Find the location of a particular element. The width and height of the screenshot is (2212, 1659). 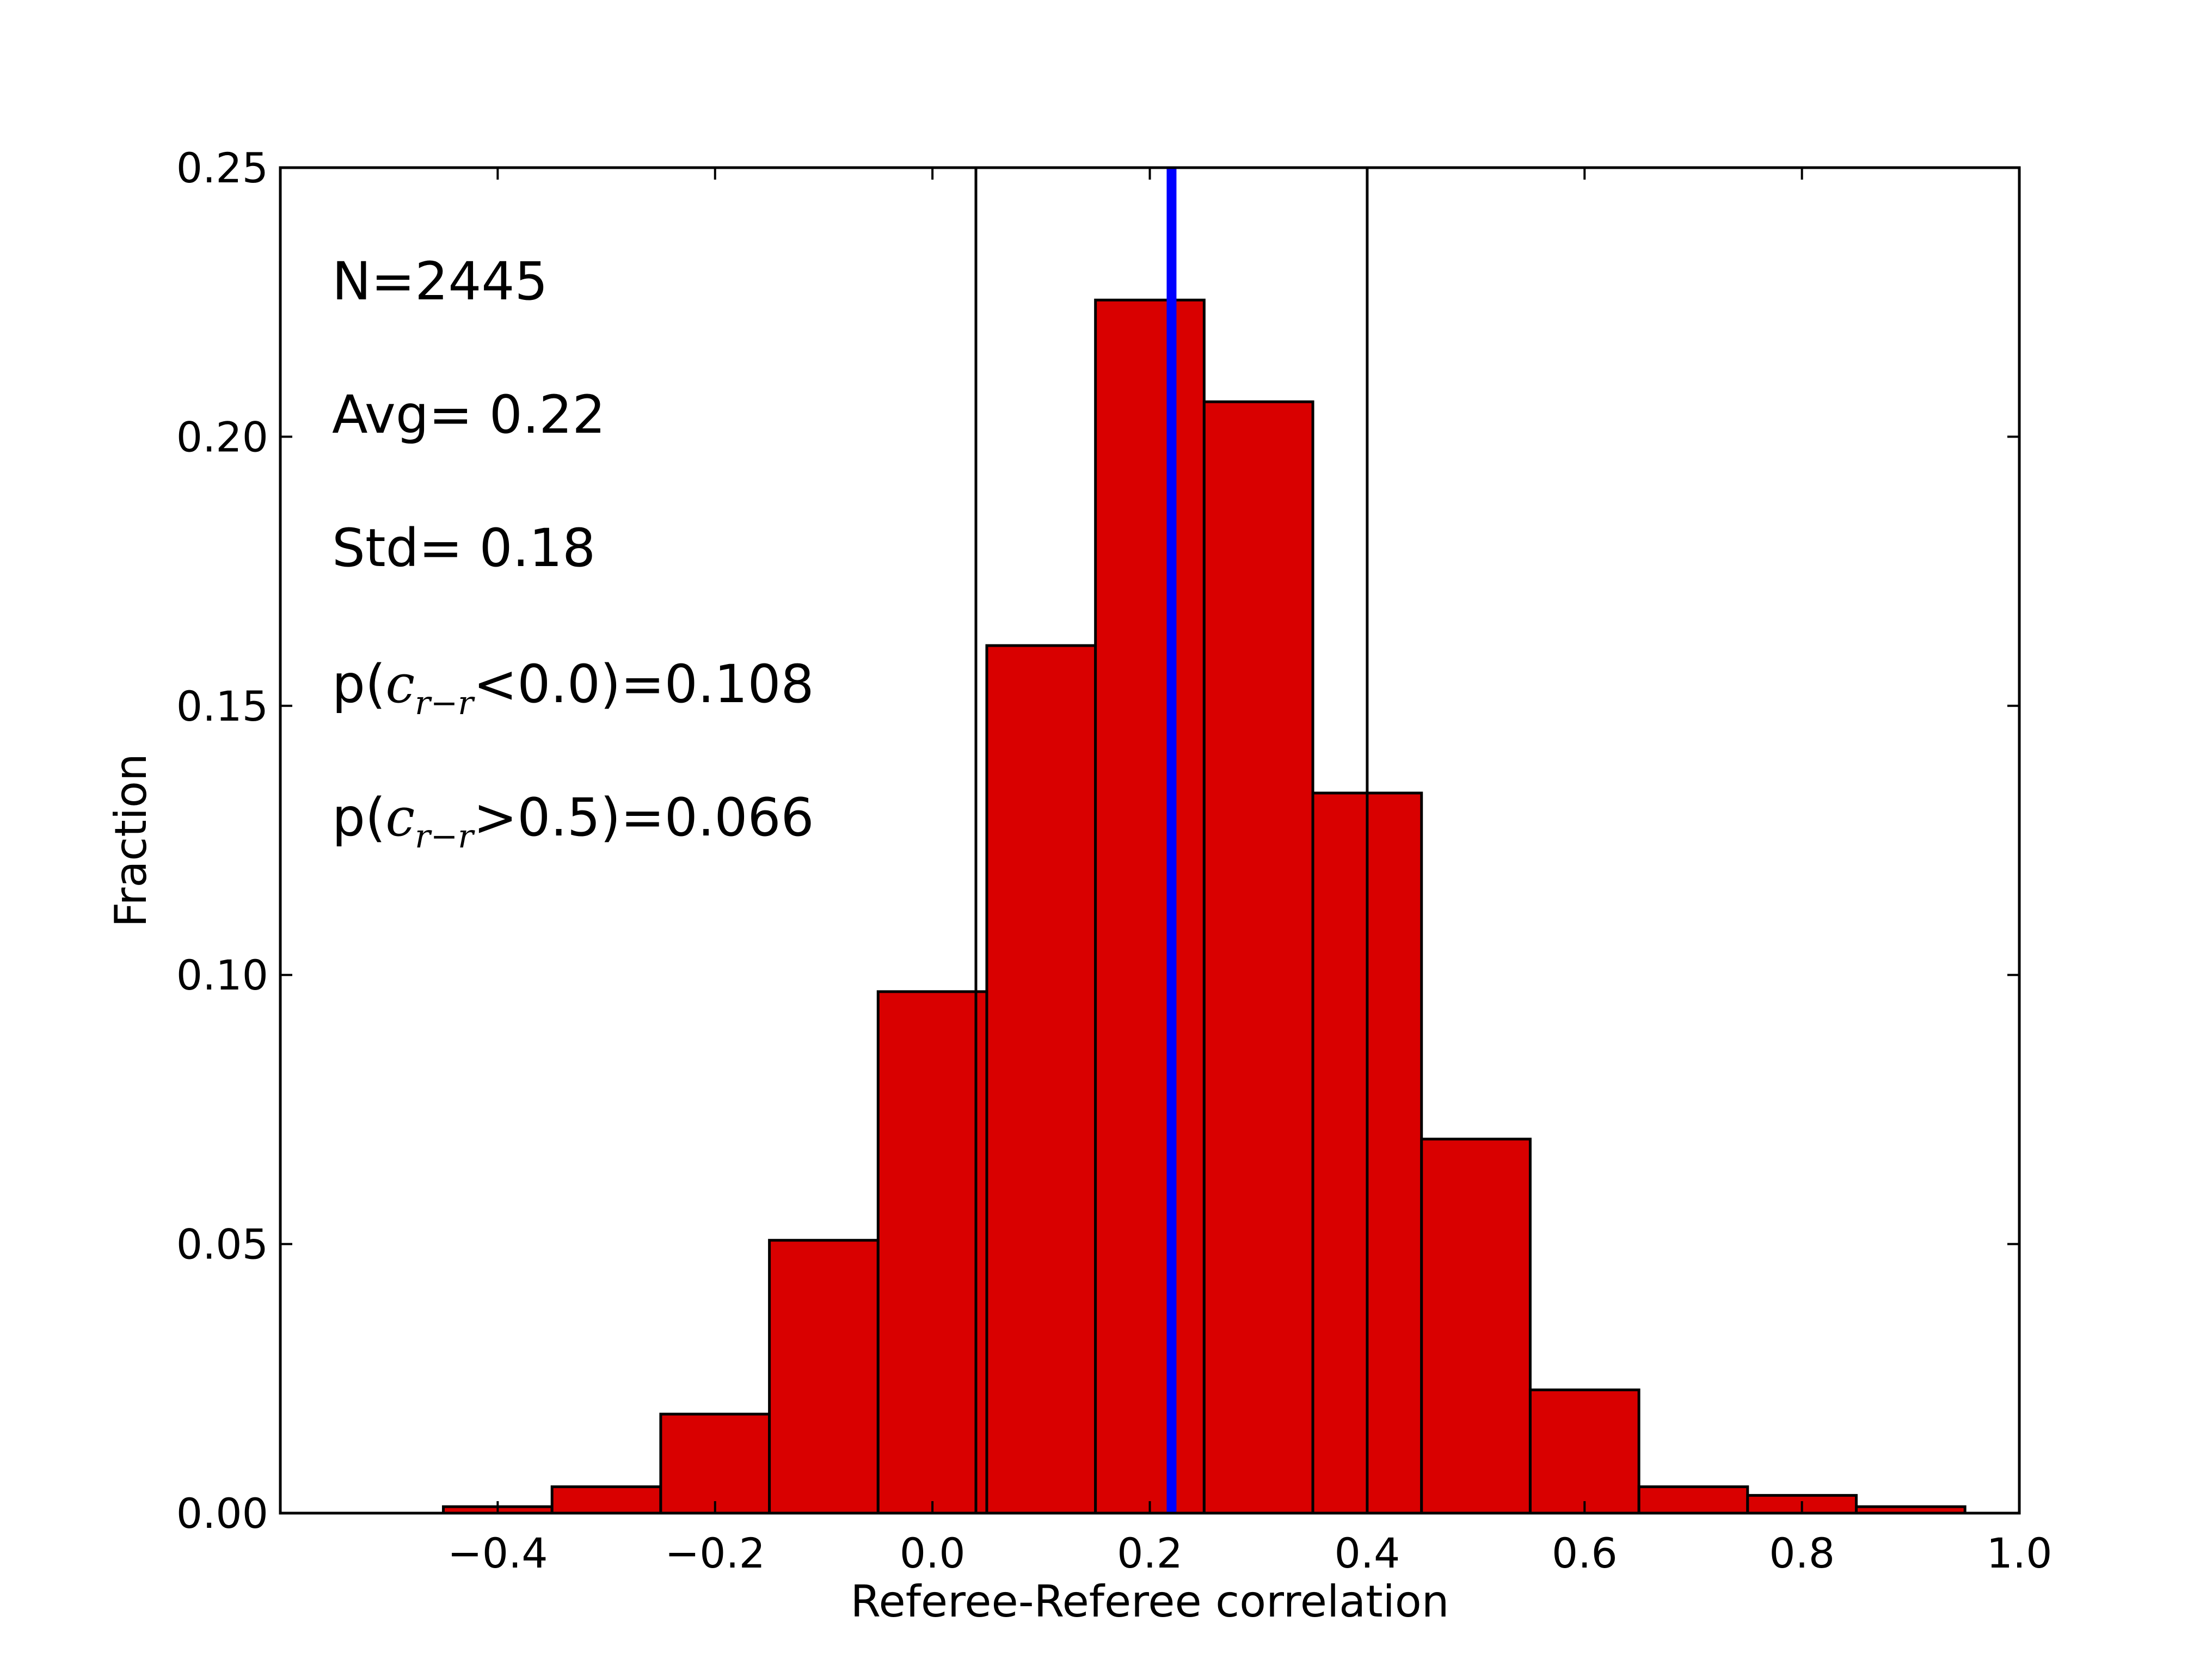

x-tick-label: −0.4 is located at coordinates (498, 1553).